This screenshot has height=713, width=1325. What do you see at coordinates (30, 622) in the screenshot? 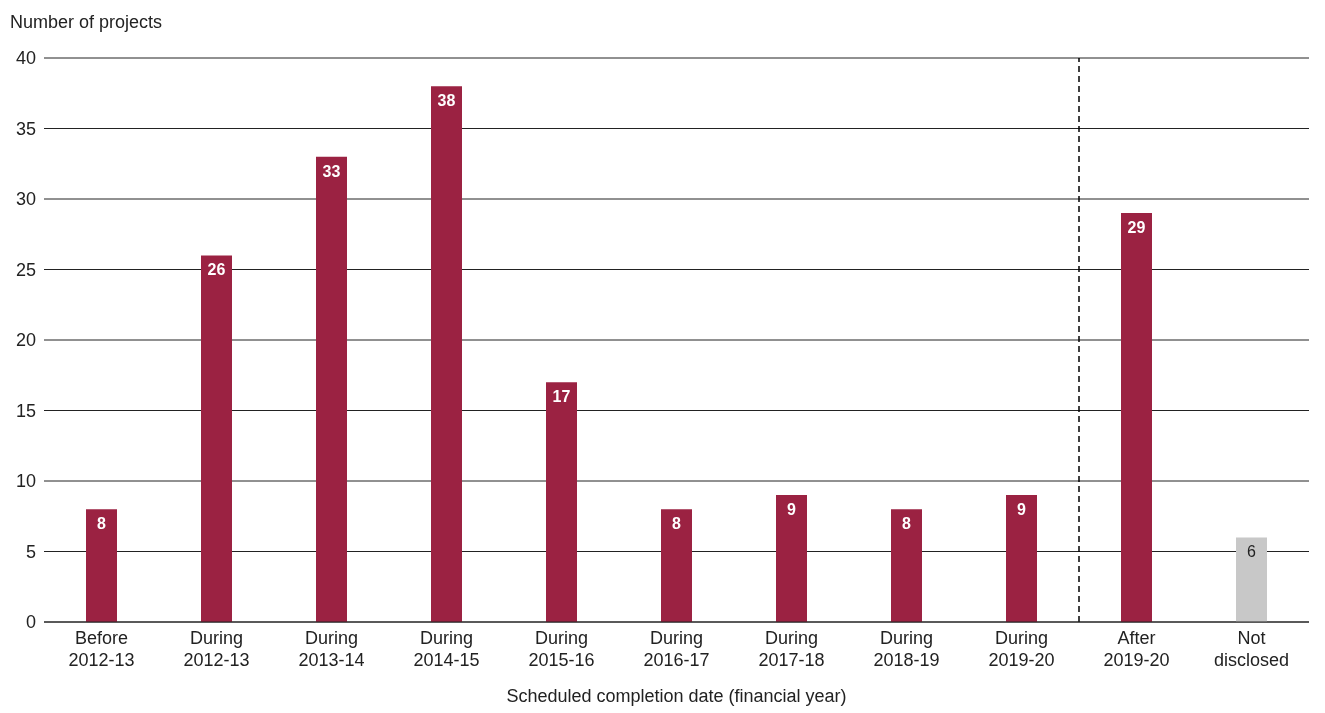
I see `y-tick-label: 0` at bounding box center [30, 622].